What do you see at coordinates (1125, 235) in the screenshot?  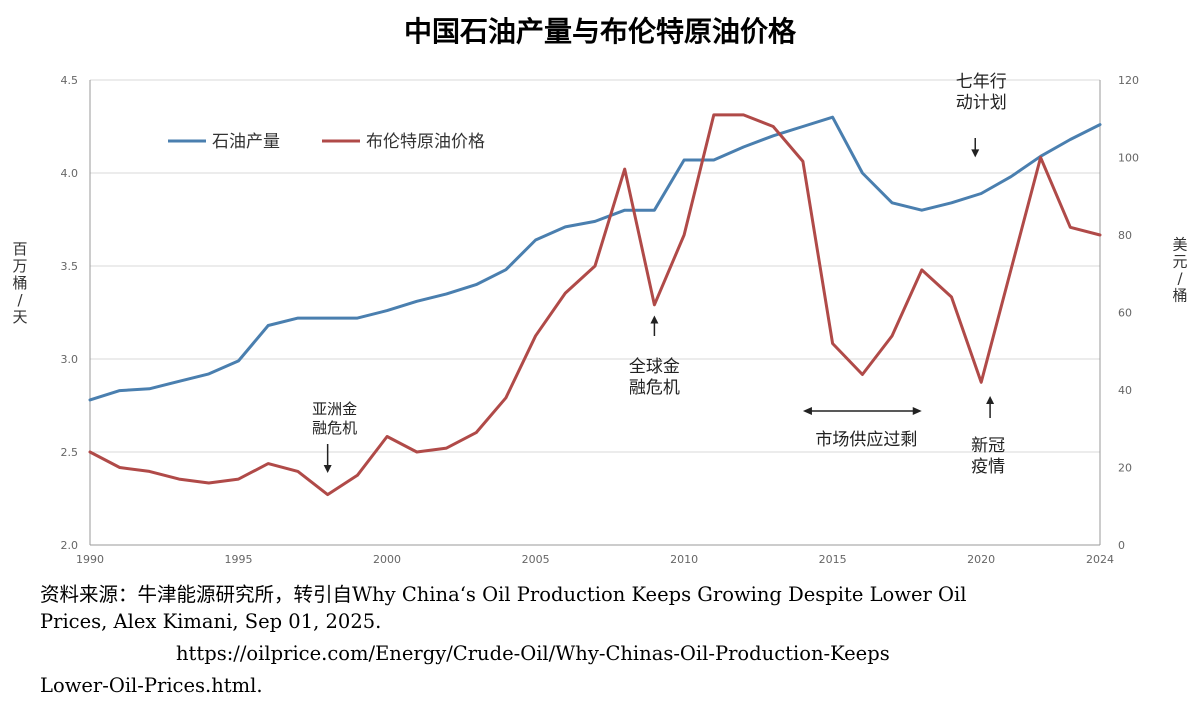 I see `right-tick-label: 80` at bounding box center [1125, 235].